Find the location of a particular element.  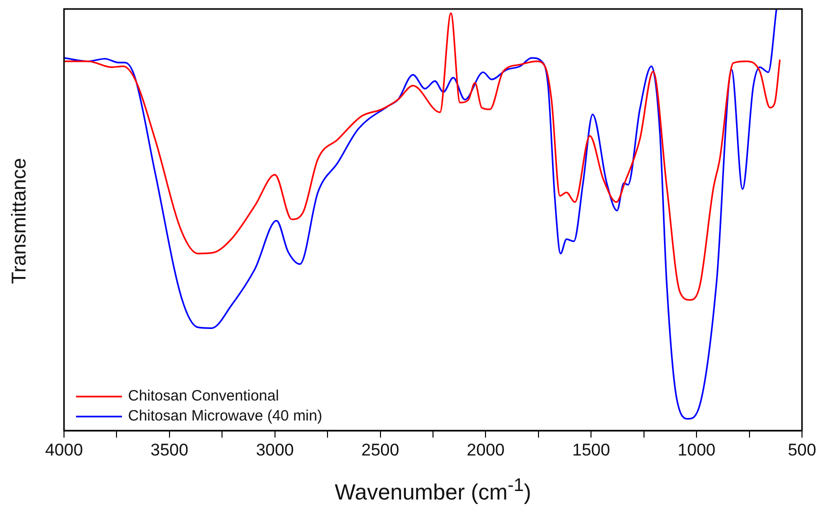

x-tick-label: 4000 is located at coordinates (64, 450).